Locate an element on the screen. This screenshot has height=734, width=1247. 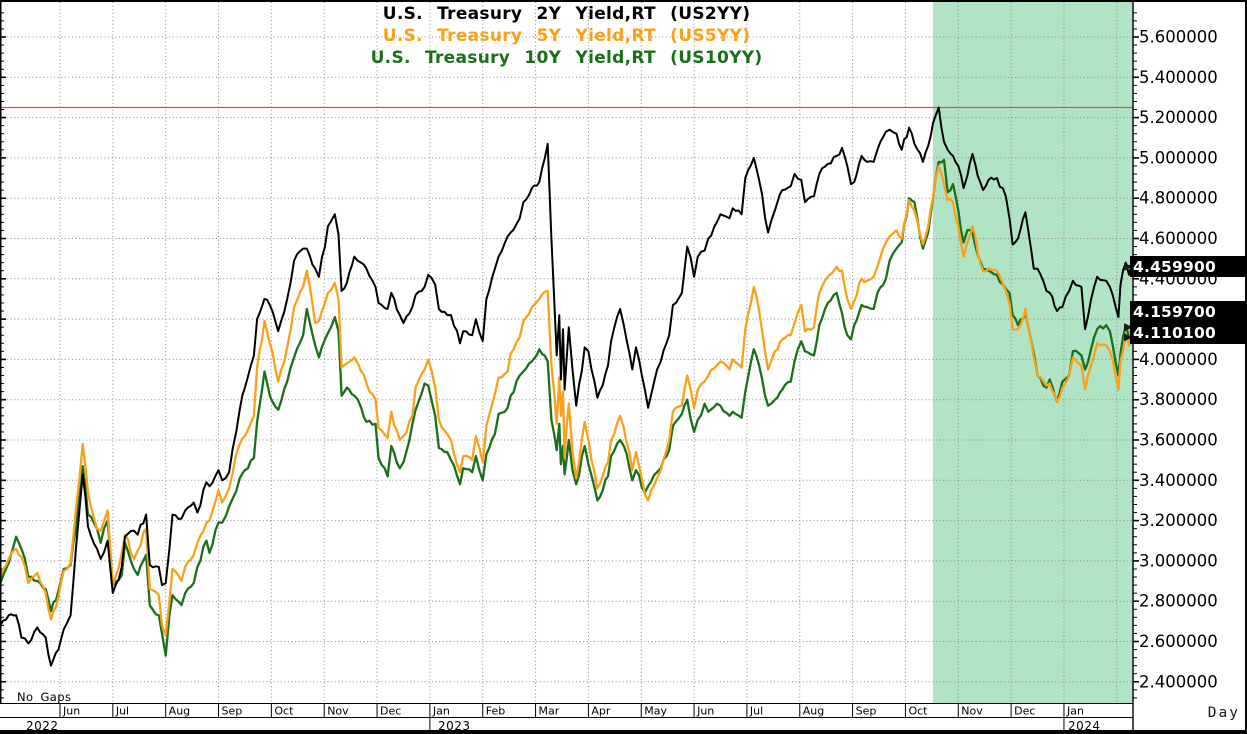
x-axis-month-label: Feb is located at coordinates (495, 711).